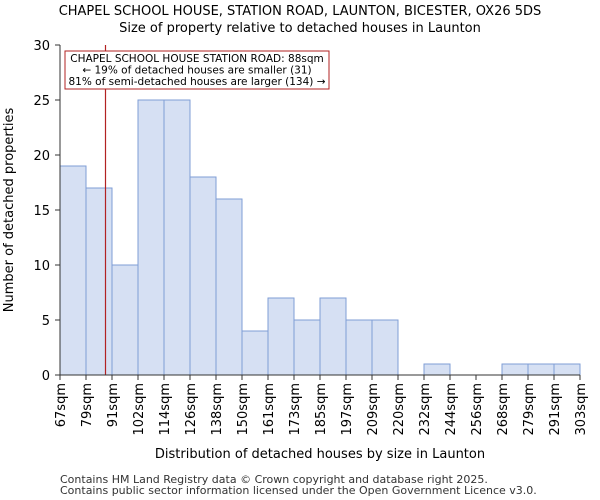 The width and height of the screenshot is (600, 500). Describe the element at coordinates (333, 336) in the screenshot. I see `bar-185sqm` at that location.